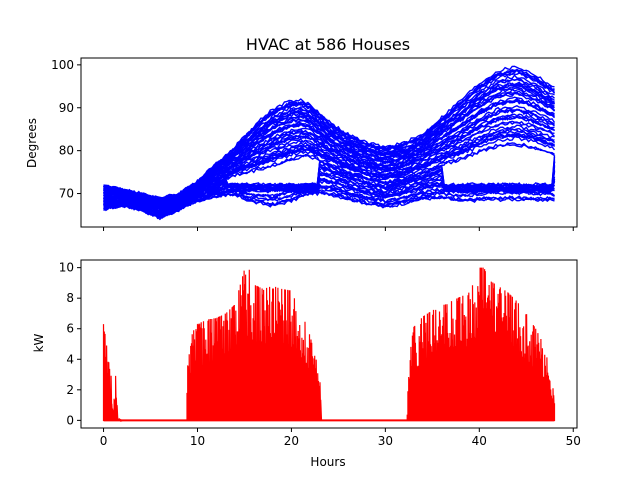 The height and width of the screenshot is (484, 640). I want to click on x-axis-label: Hours, so click(327, 462).